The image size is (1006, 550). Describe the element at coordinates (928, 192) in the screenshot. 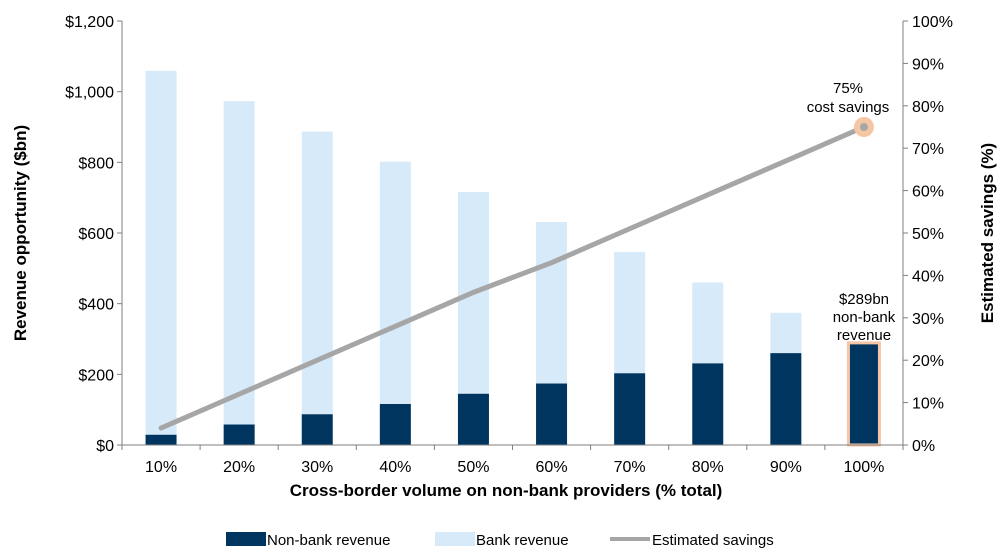

I see `y2-tick-label-6: 60%` at that location.